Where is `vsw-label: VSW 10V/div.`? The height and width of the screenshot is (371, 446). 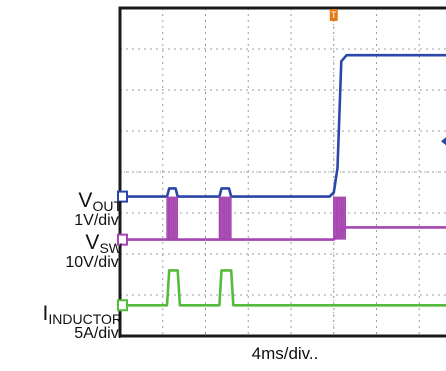 vsw-label: VSW 10V/div. is located at coordinates (93, 251).